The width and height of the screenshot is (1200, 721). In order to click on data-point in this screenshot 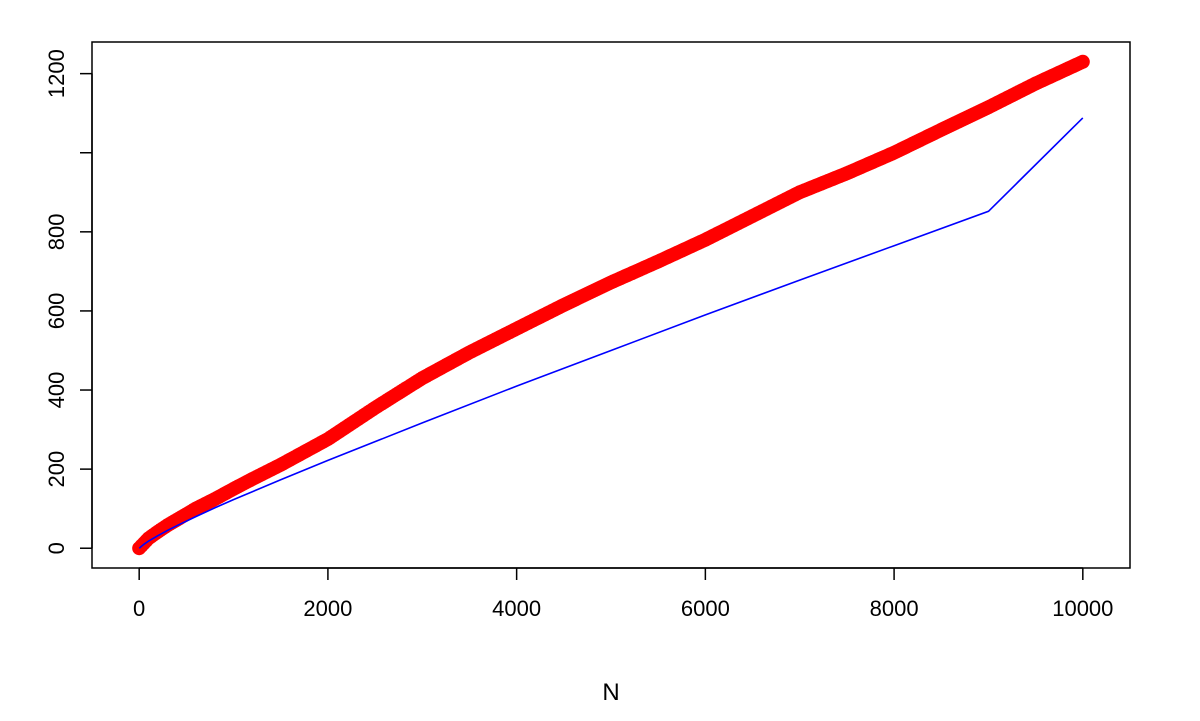, I will do `click(1082, 61)`.